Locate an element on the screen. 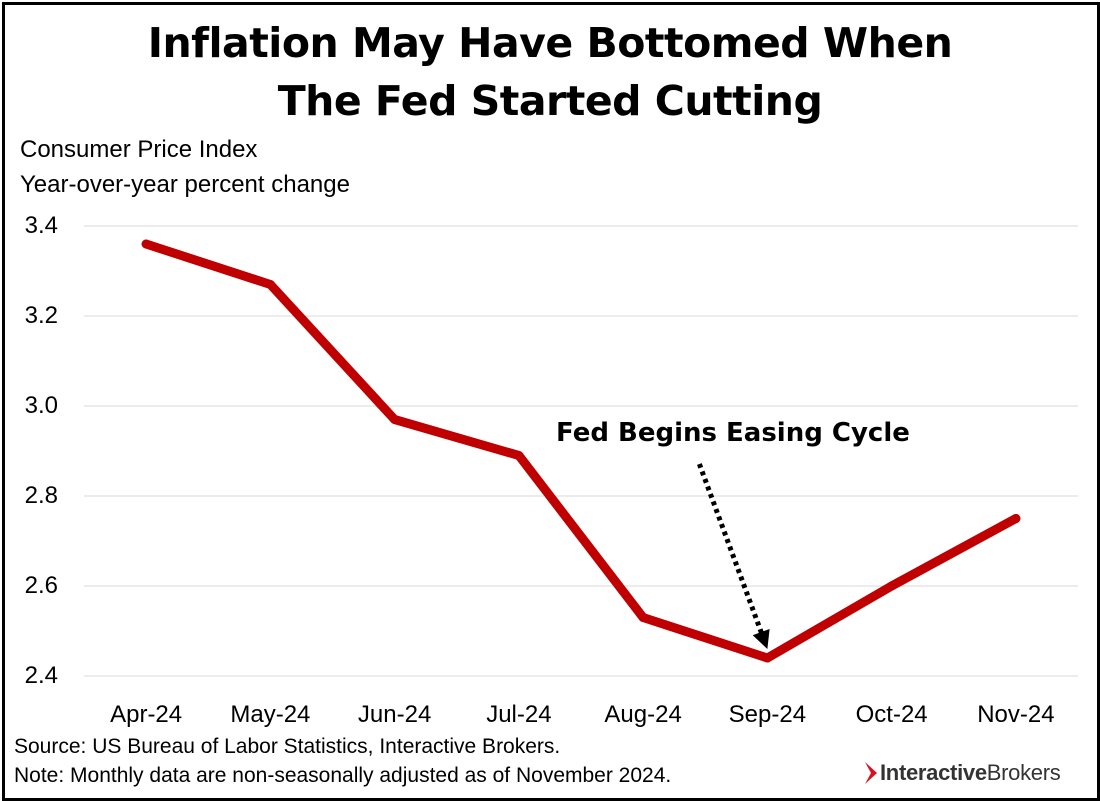 This screenshot has height=801, width=1100. x-tick-label: Nov-24 is located at coordinates (1016, 714).